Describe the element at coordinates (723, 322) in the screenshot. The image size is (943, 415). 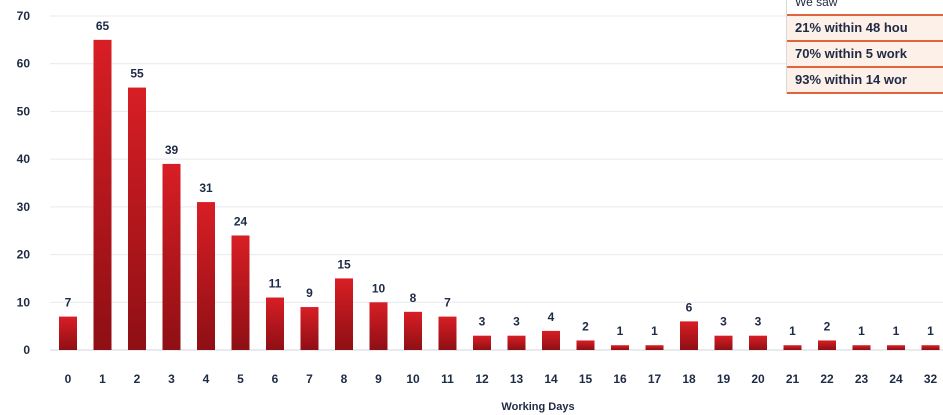
I see `data-label-19: 3` at that location.